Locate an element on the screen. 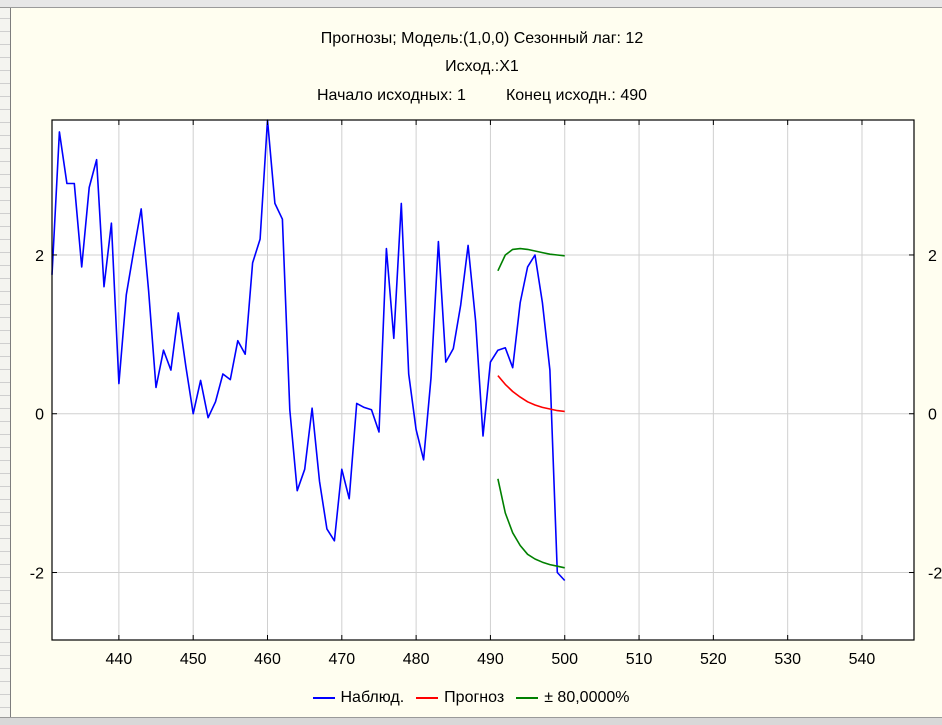  y-tick-label-right--2: -2 is located at coordinates (935, 574).